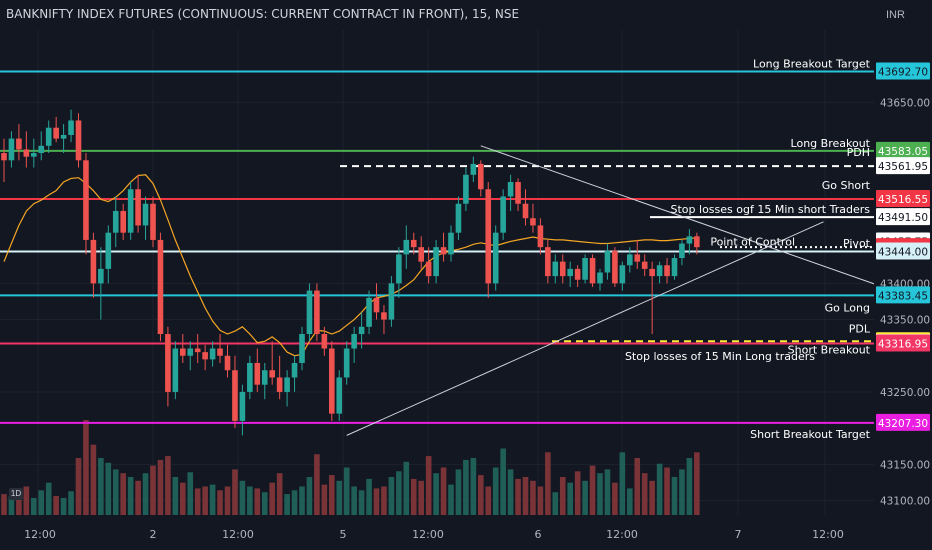 This screenshot has width=932, height=550. What do you see at coordinates (810, 434) in the screenshot?
I see `level-label: Short Breakout Target` at bounding box center [810, 434].